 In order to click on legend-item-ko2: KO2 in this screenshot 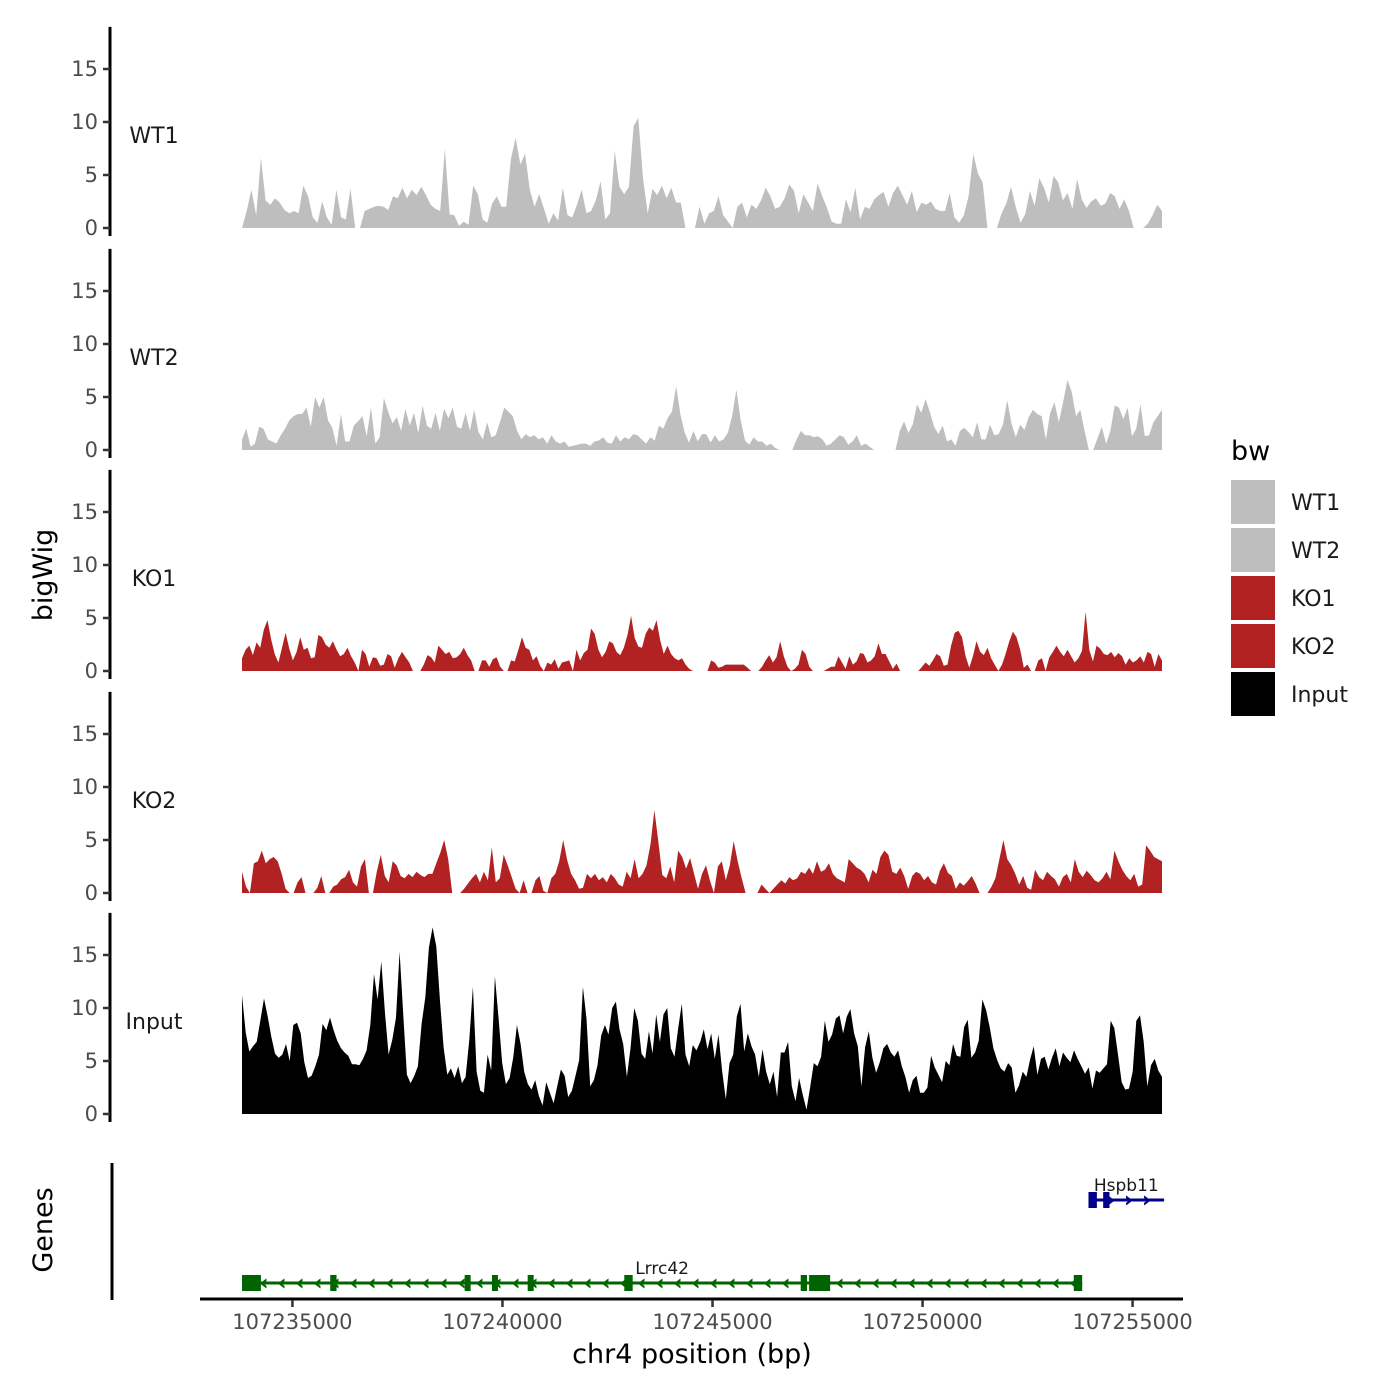, I will do `click(1283, 646)`.